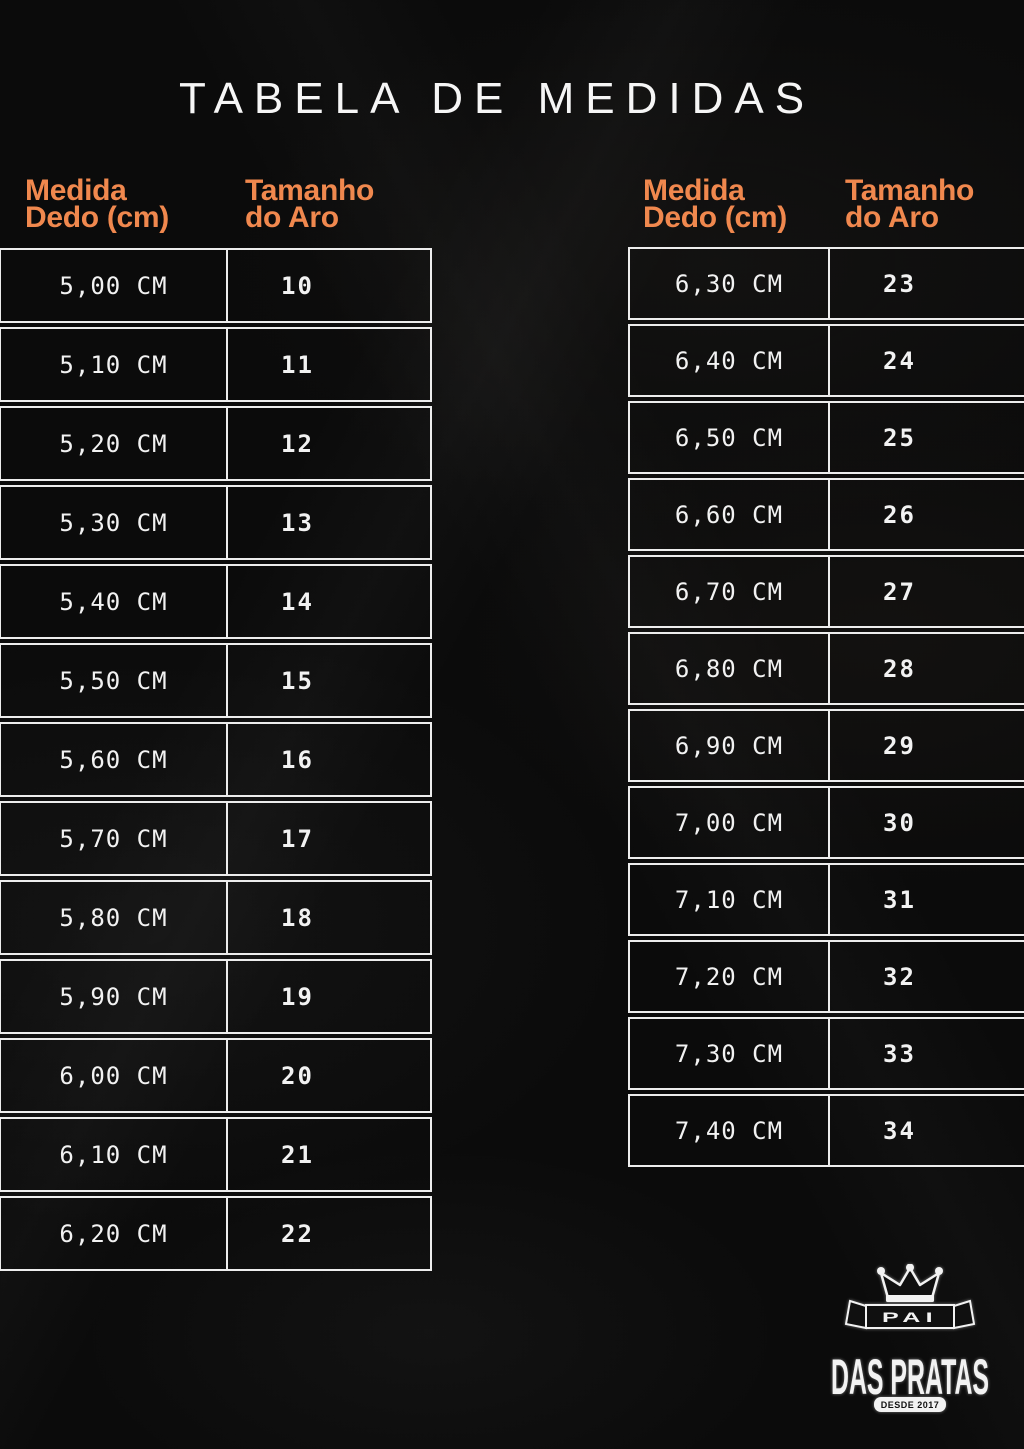 Image resolution: width=1024 pixels, height=1449 pixels. What do you see at coordinates (114, 838) in the screenshot?
I see `finger-measure-cell: 5,70 CM` at bounding box center [114, 838].